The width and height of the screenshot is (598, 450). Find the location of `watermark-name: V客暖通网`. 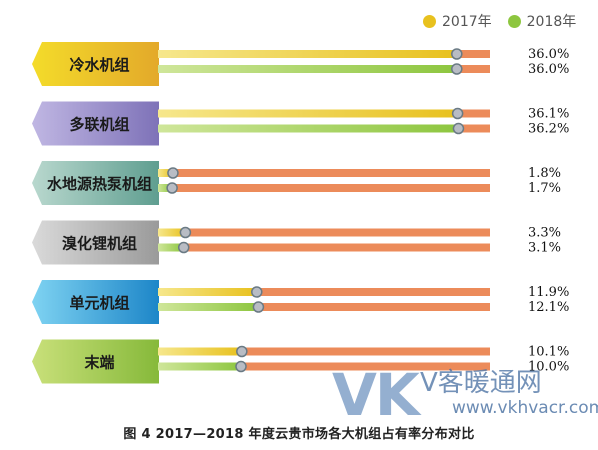

watermark-name: V客暖通网 is located at coordinates (481, 383).